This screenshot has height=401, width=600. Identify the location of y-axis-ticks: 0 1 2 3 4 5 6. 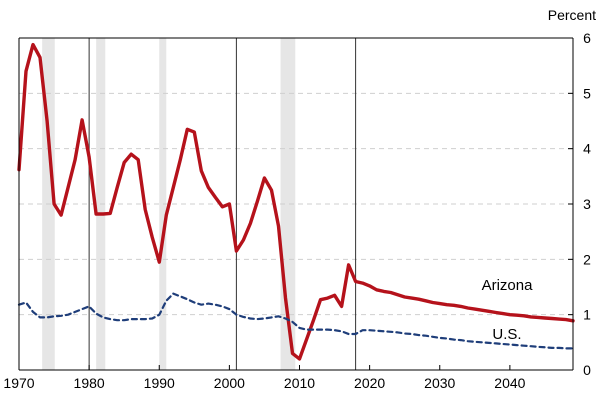
(579, 204).